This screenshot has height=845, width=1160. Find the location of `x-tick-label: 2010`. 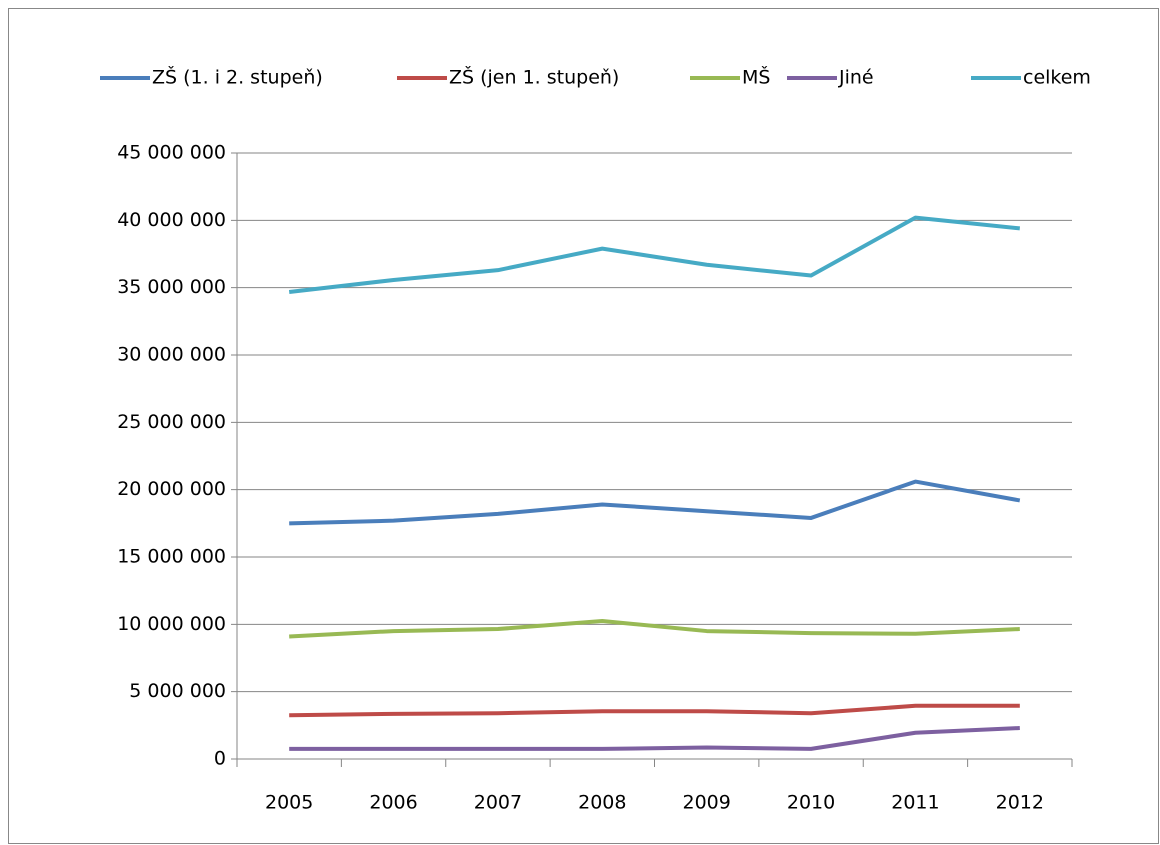

x-tick-label: 2010 is located at coordinates (811, 803).